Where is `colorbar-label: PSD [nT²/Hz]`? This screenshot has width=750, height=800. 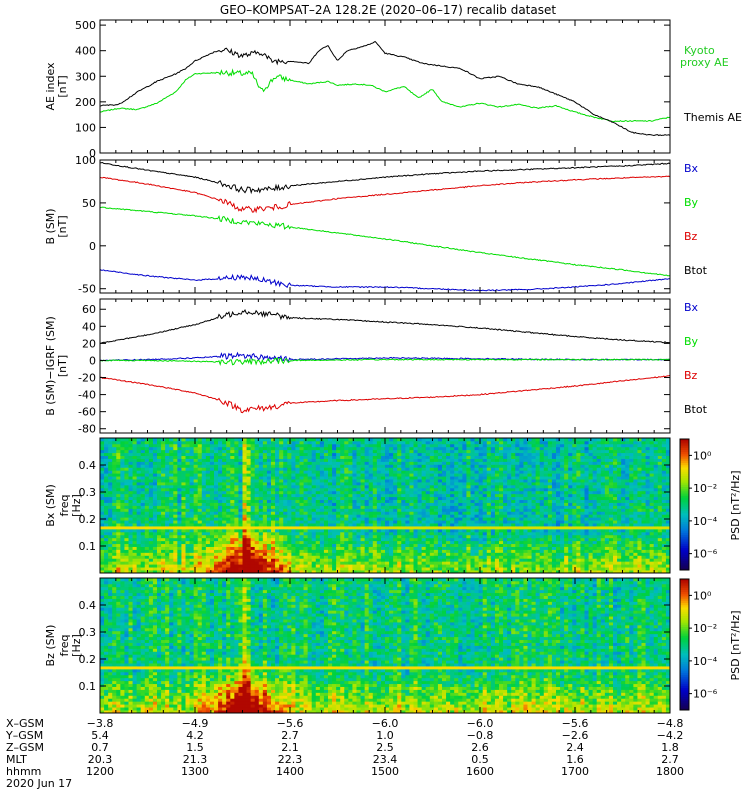
colorbar-label: PSD [nT²/Hz] is located at coordinates (735, 505).